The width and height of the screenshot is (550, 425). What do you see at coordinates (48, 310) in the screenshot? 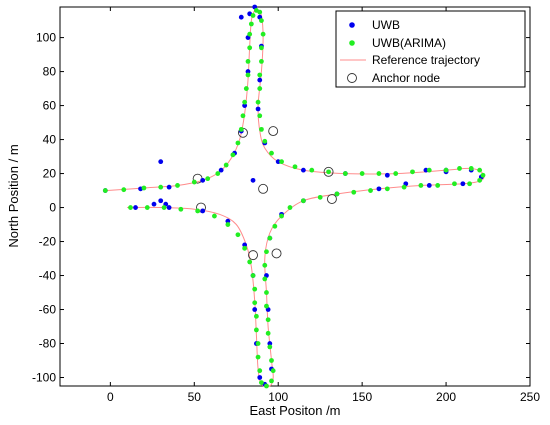
I see `y-tick-label: -60` at bounding box center [48, 310].